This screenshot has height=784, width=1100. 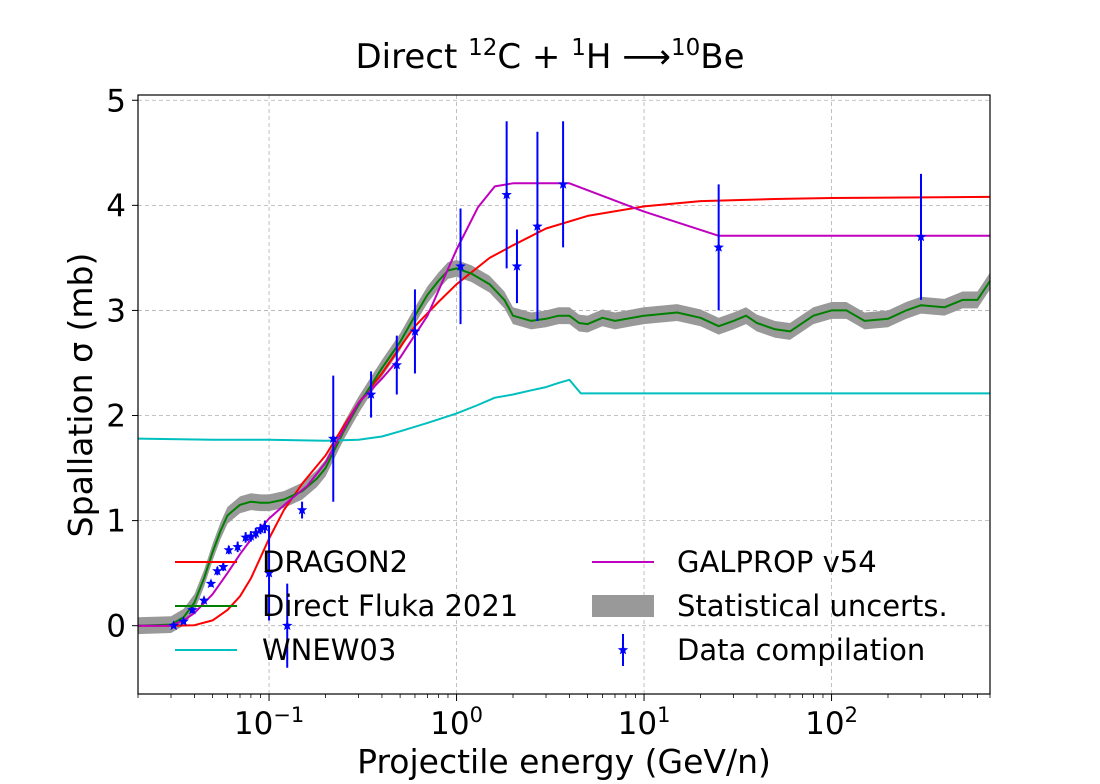 I want to click on y-tick-label: 0, so click(x=116, y=627).